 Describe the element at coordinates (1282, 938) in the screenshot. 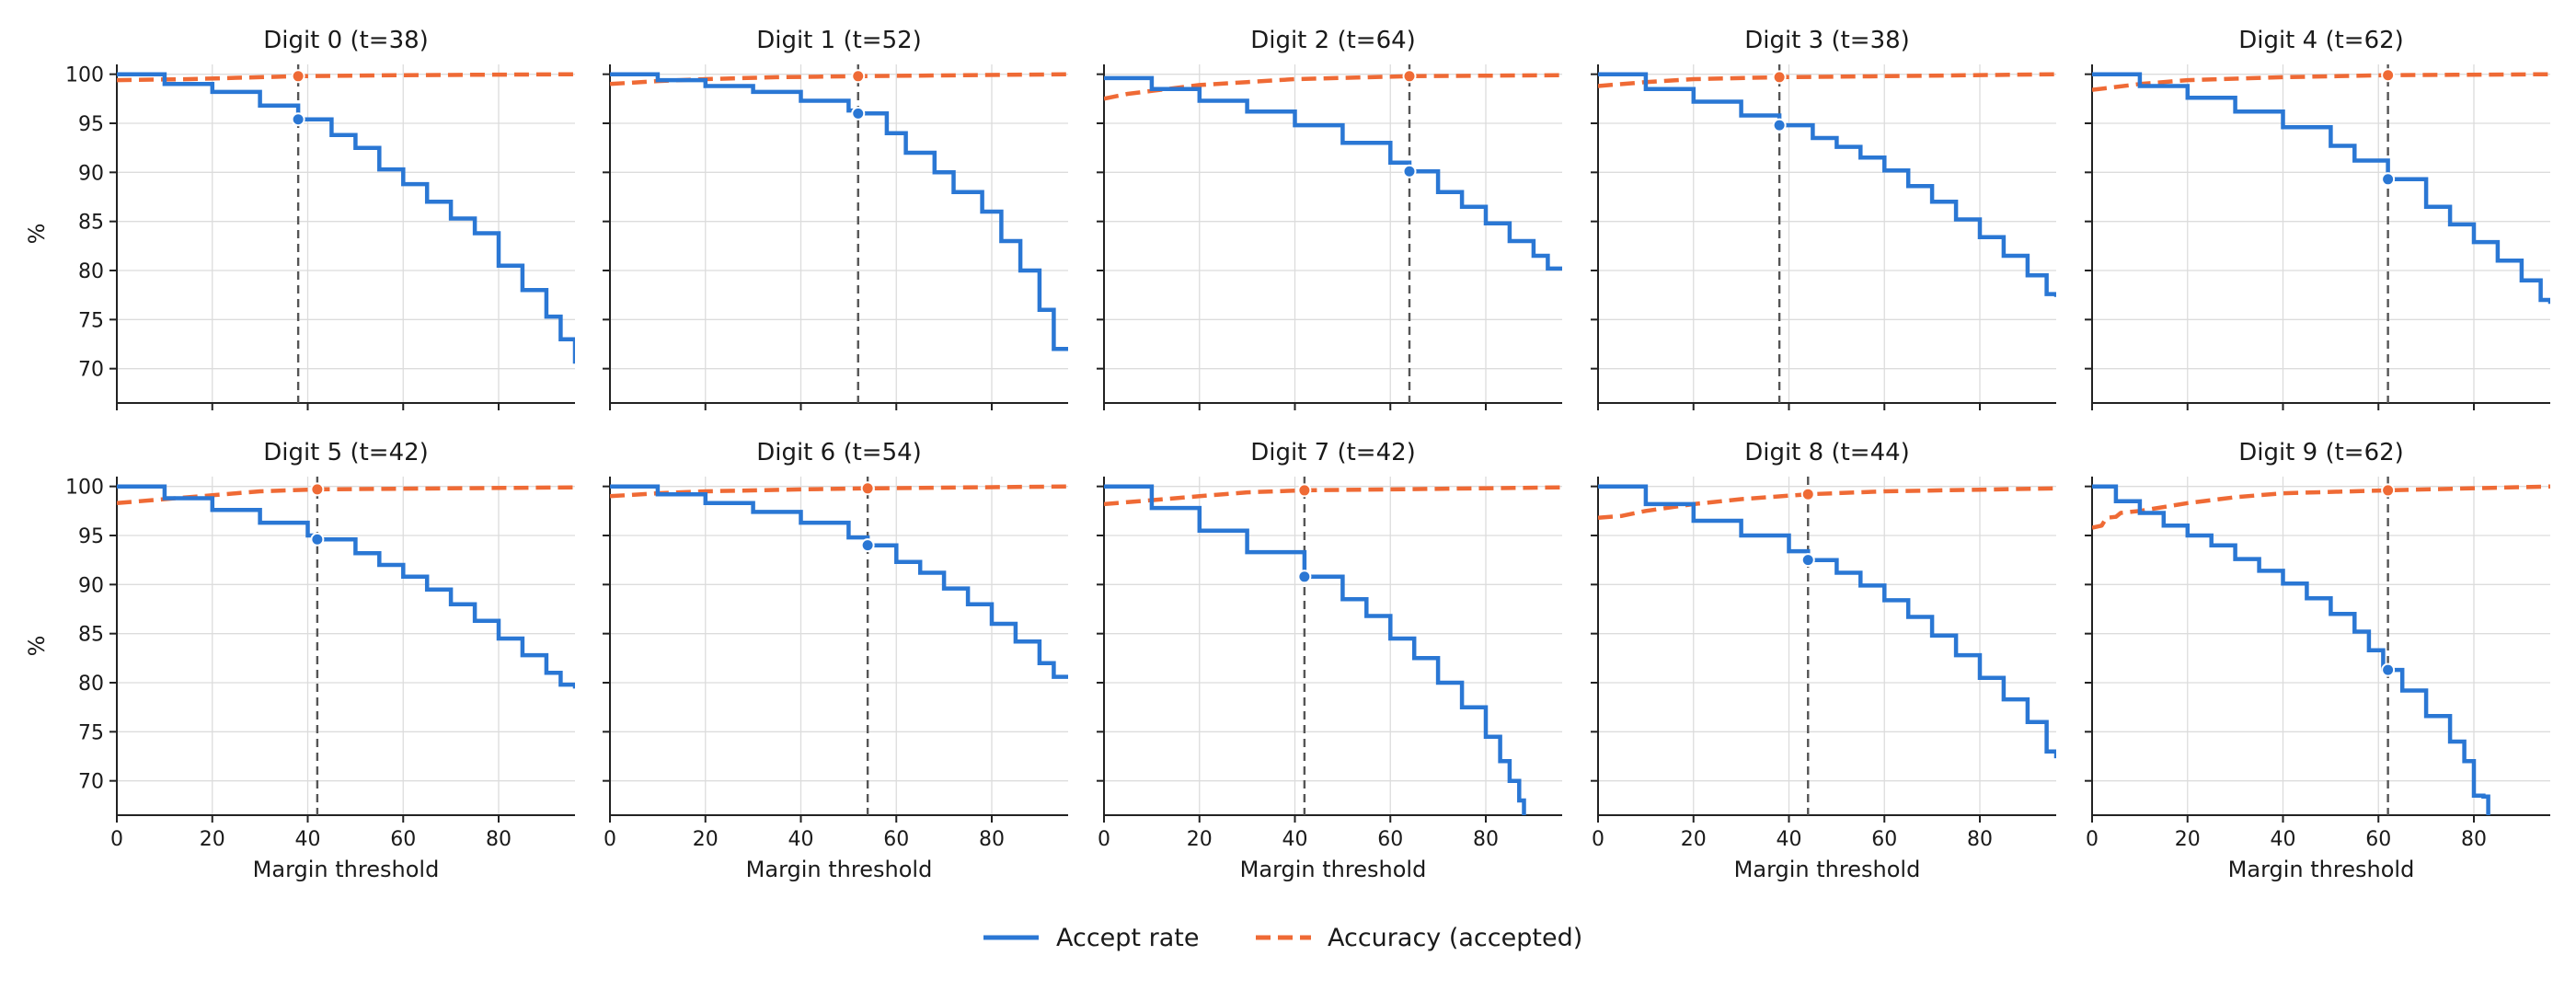

I see `legend: Accept rate Accuracy (accepted)` at that location.